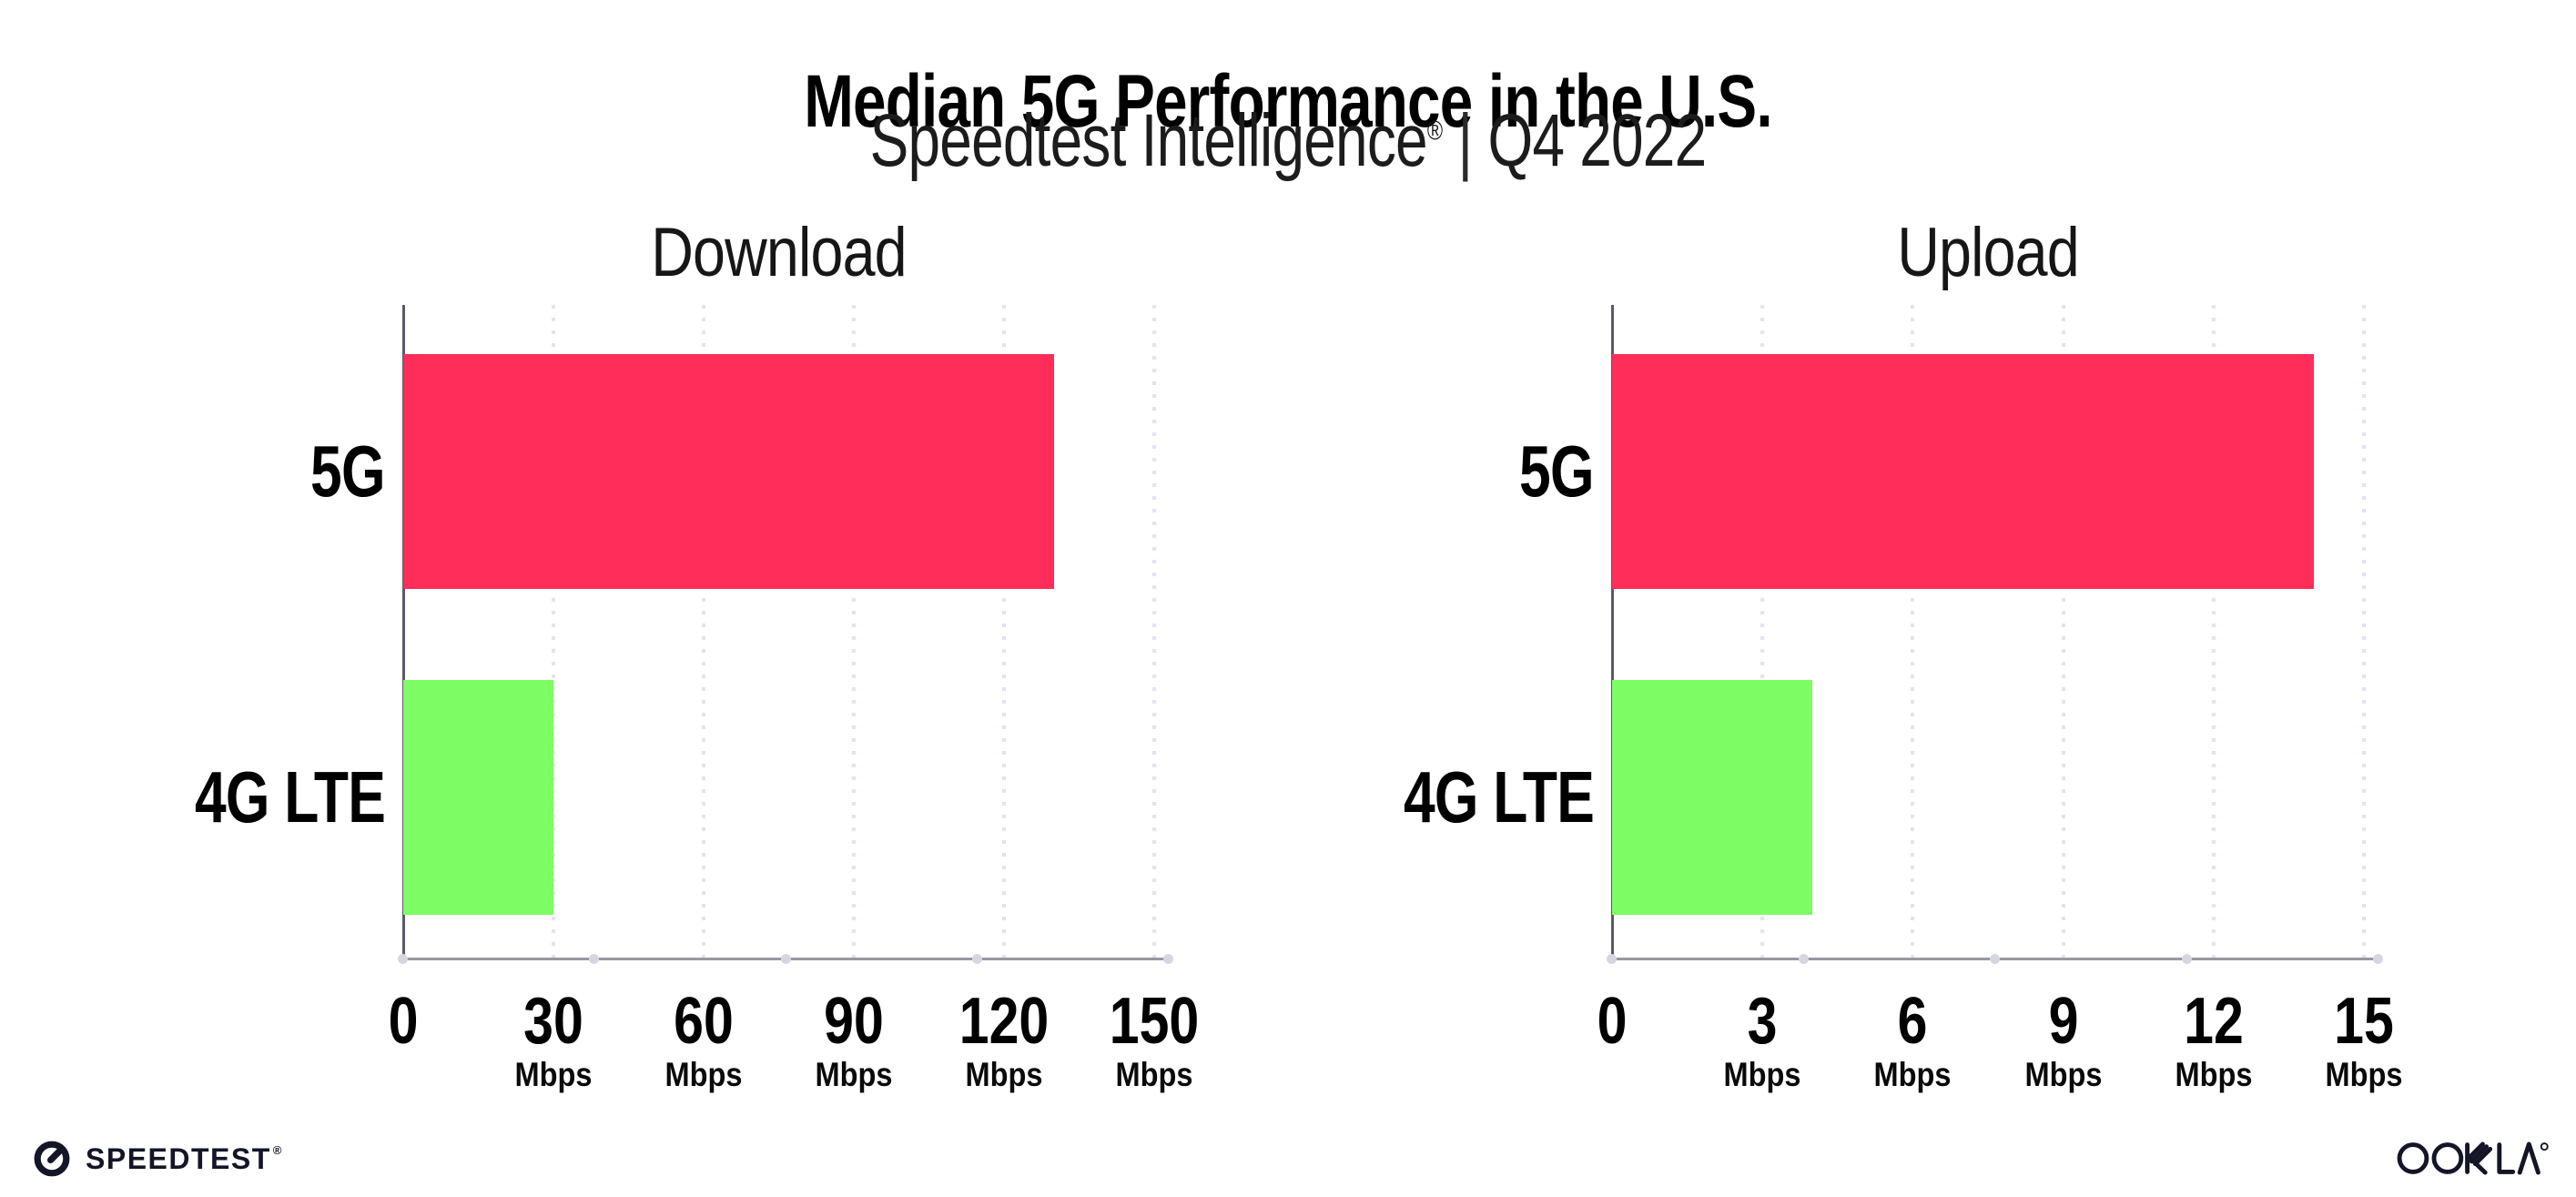 The width and height of the screenshot is (2576, 1197). What do you see at coordinates (1004, 631) in the screenshot?
I see `gridline-120-mbps` at bounding box center [1004, 631].